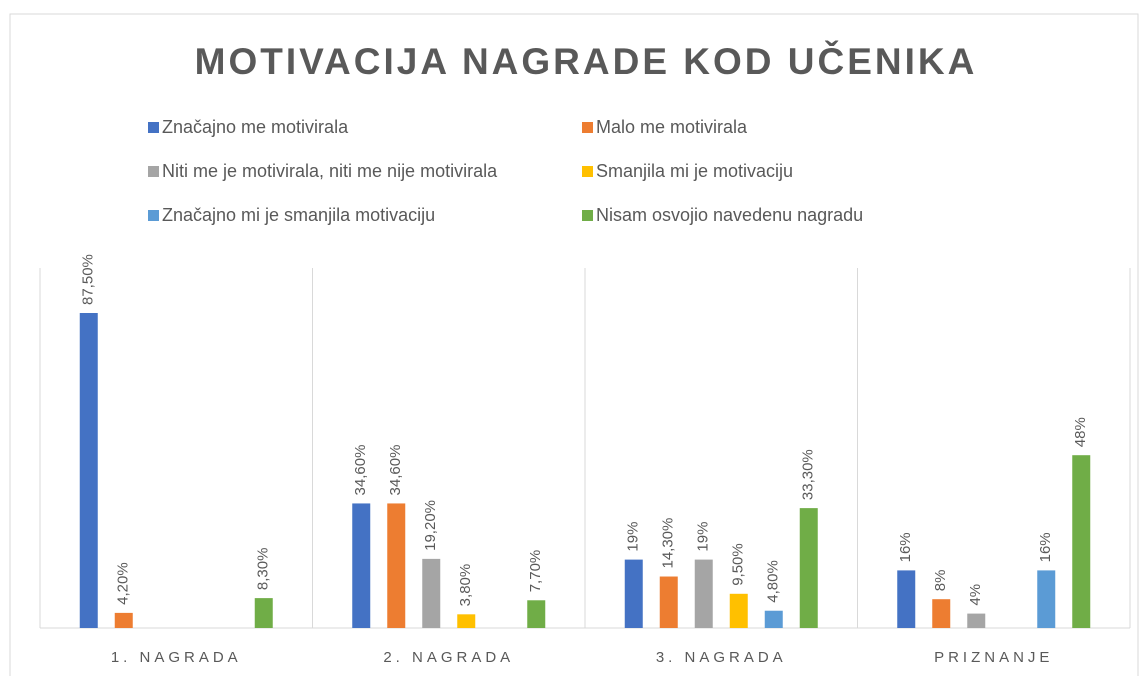 This screenshot has height=681, width=1147. Describe the element at coordinates (940, 581) in the screenshot. I see `value-label: 8%` at that location.